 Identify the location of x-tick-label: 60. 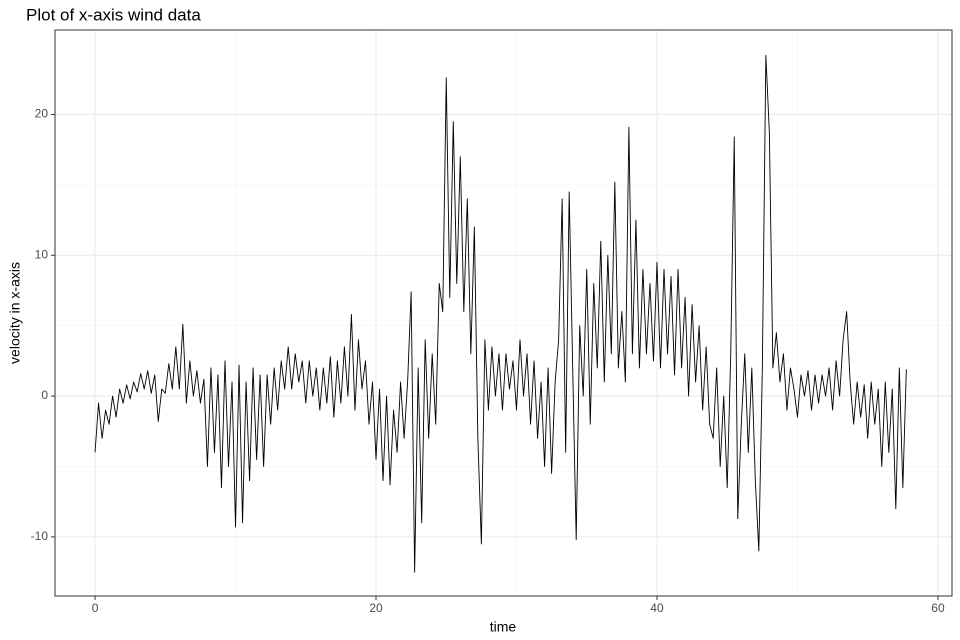
(938, 608).